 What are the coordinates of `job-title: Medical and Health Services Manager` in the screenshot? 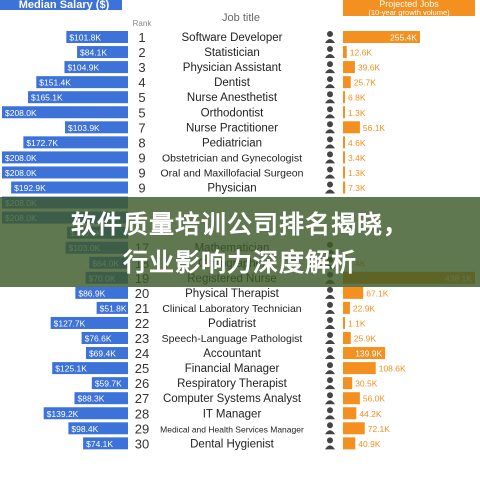 It's located at (232, 429).